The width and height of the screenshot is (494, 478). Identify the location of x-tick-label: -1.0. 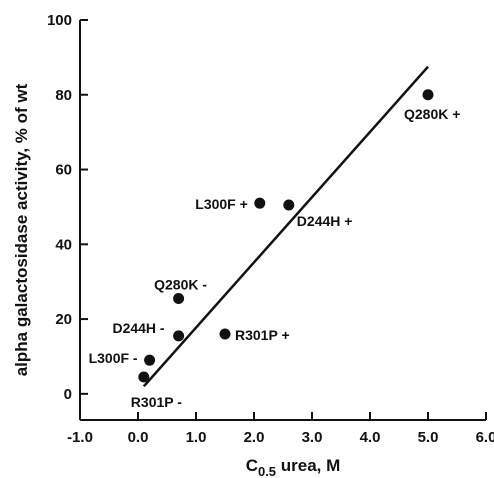
(80, 437).